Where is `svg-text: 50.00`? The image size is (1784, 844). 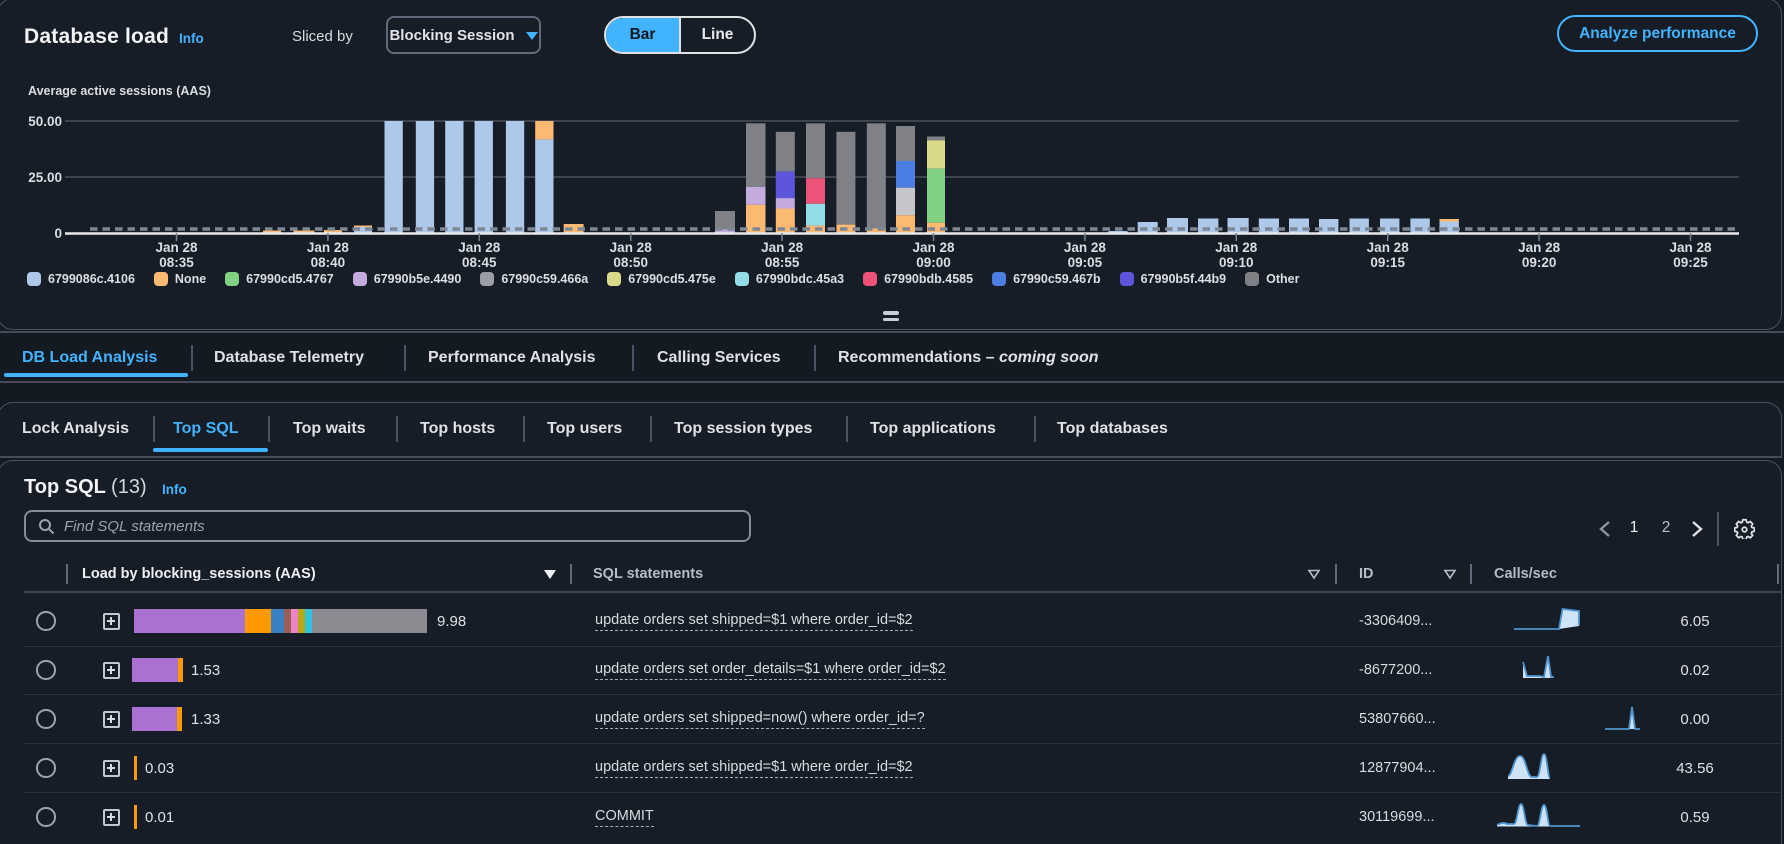
svg-text: 50.00 is located at coordinates (45, 121).